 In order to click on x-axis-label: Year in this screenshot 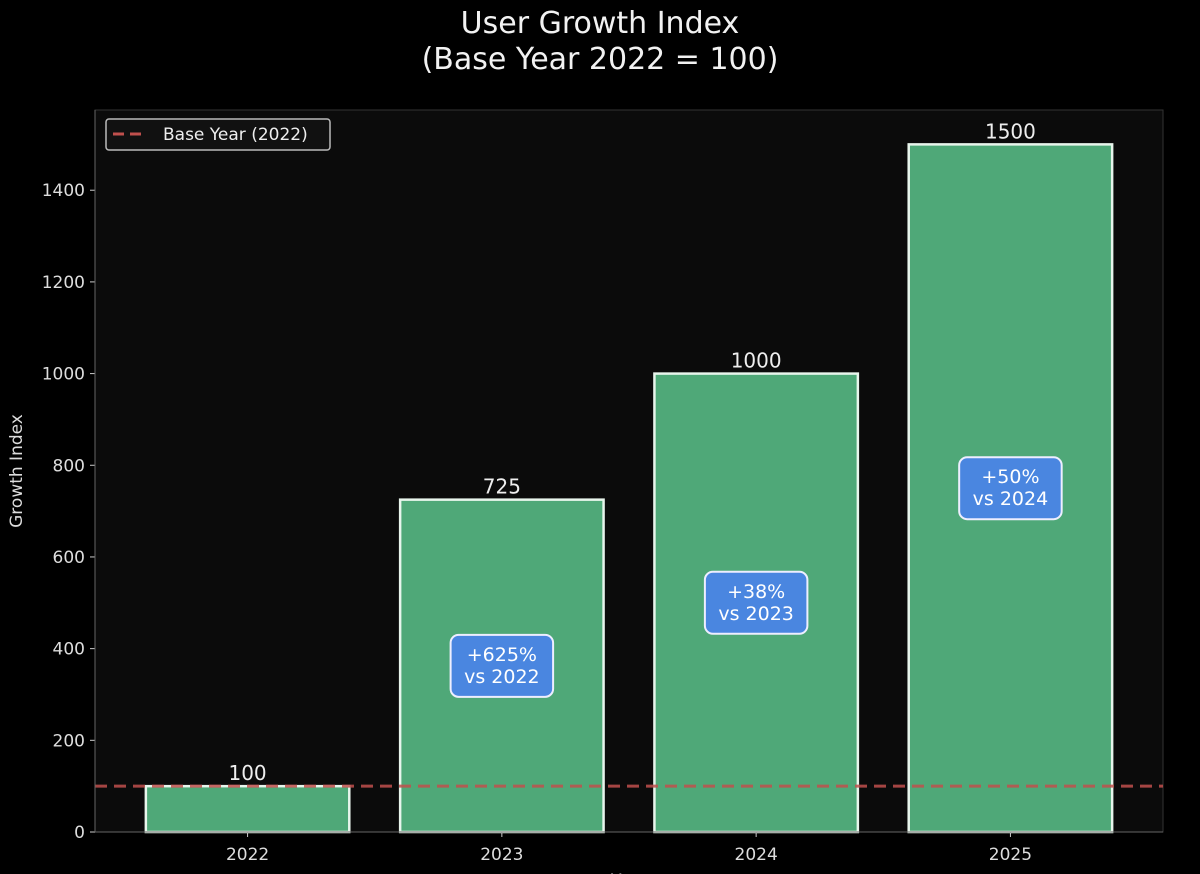, I will do `click(628, 872)`.